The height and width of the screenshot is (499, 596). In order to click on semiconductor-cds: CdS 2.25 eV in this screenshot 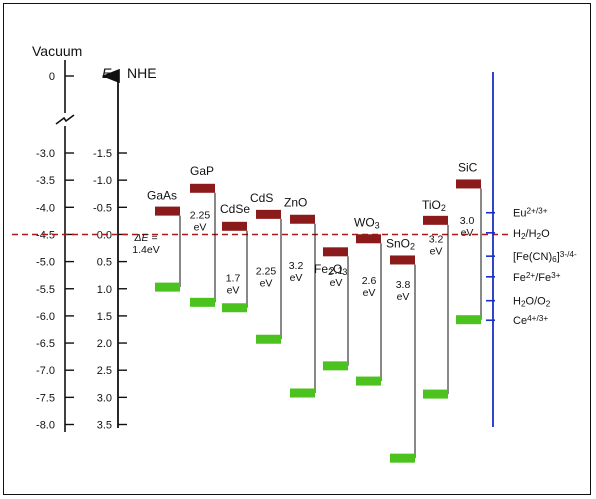, I will do `click(266, 267)`.